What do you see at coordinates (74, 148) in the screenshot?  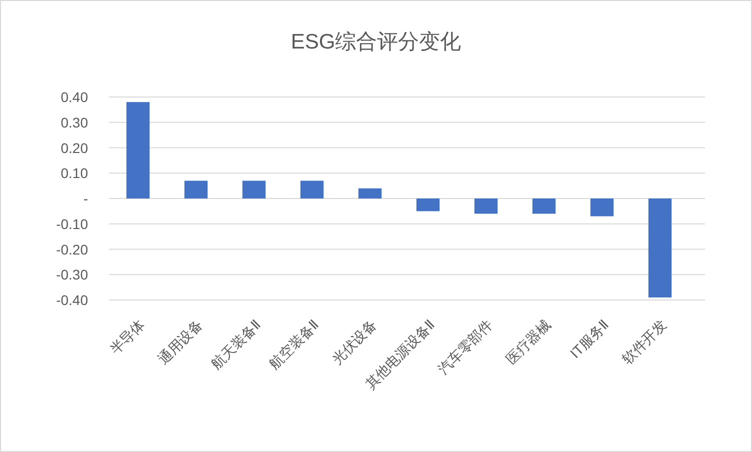 I see `y-tick-label: 0.20` at bounding box center [74, 148].